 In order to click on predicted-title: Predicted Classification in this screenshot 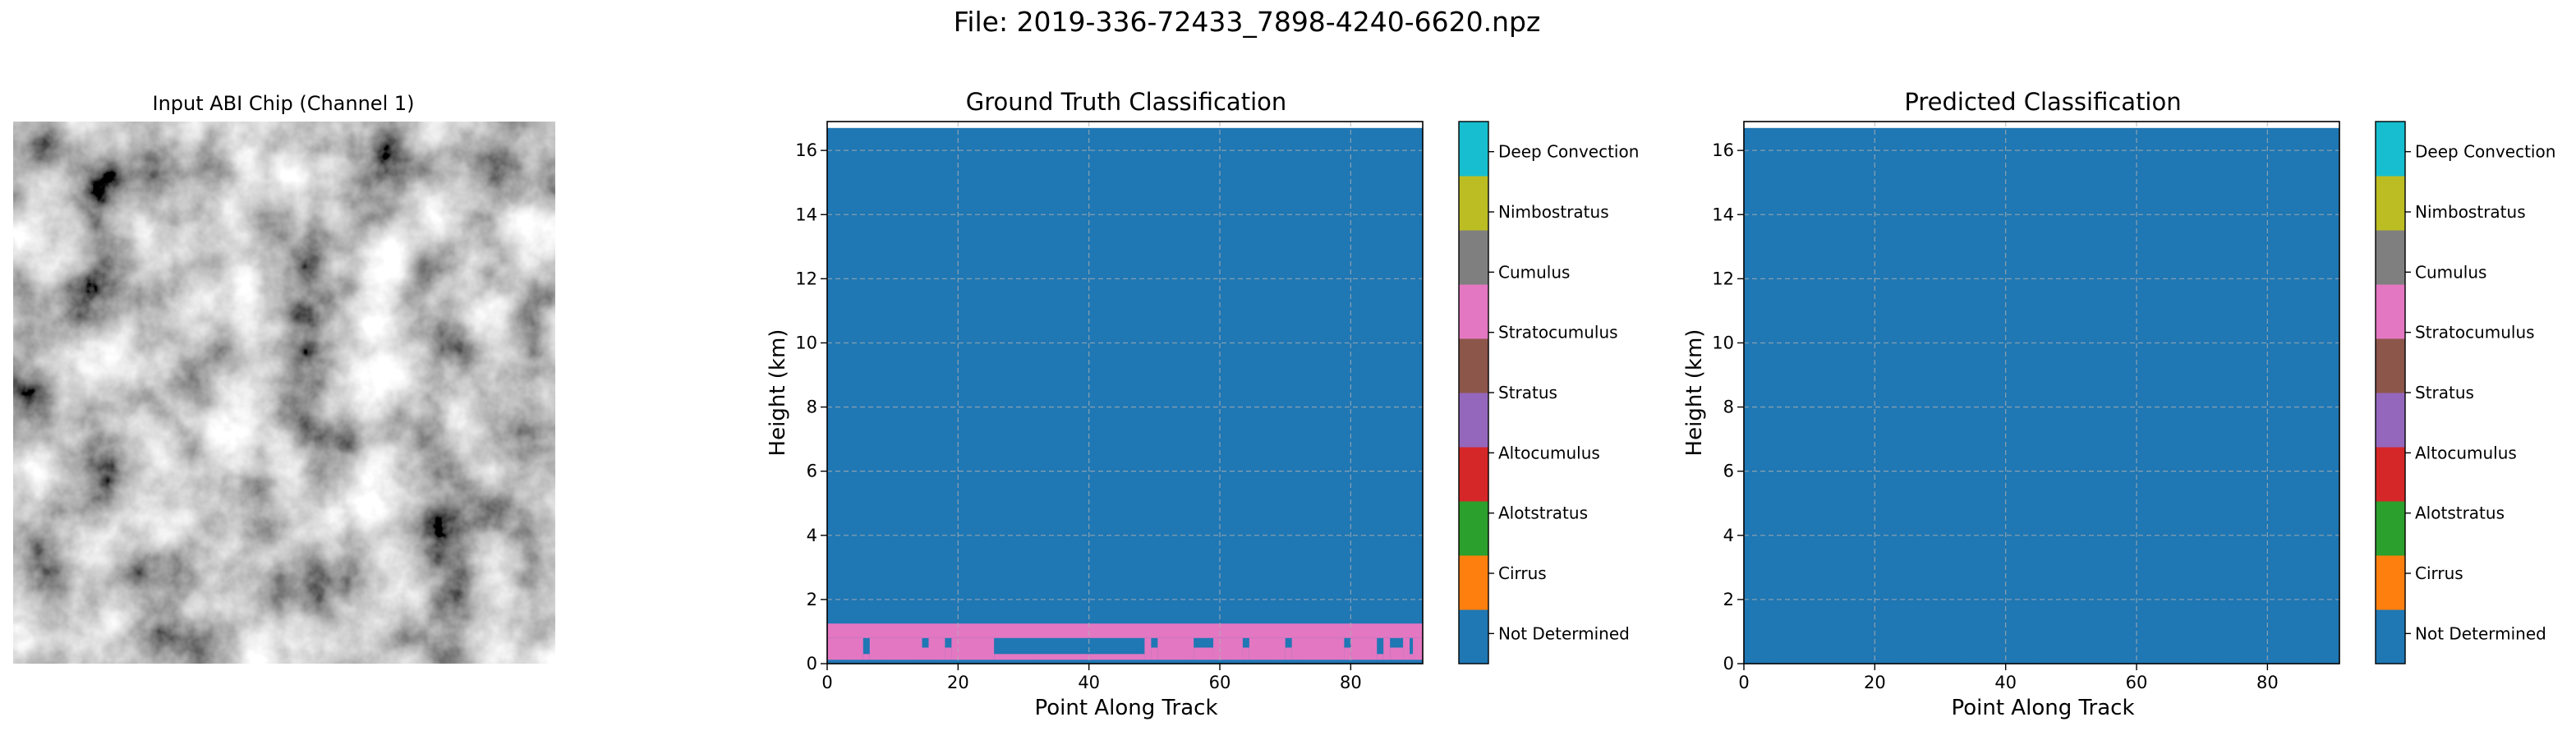, I will do `click(2042, 102)`.